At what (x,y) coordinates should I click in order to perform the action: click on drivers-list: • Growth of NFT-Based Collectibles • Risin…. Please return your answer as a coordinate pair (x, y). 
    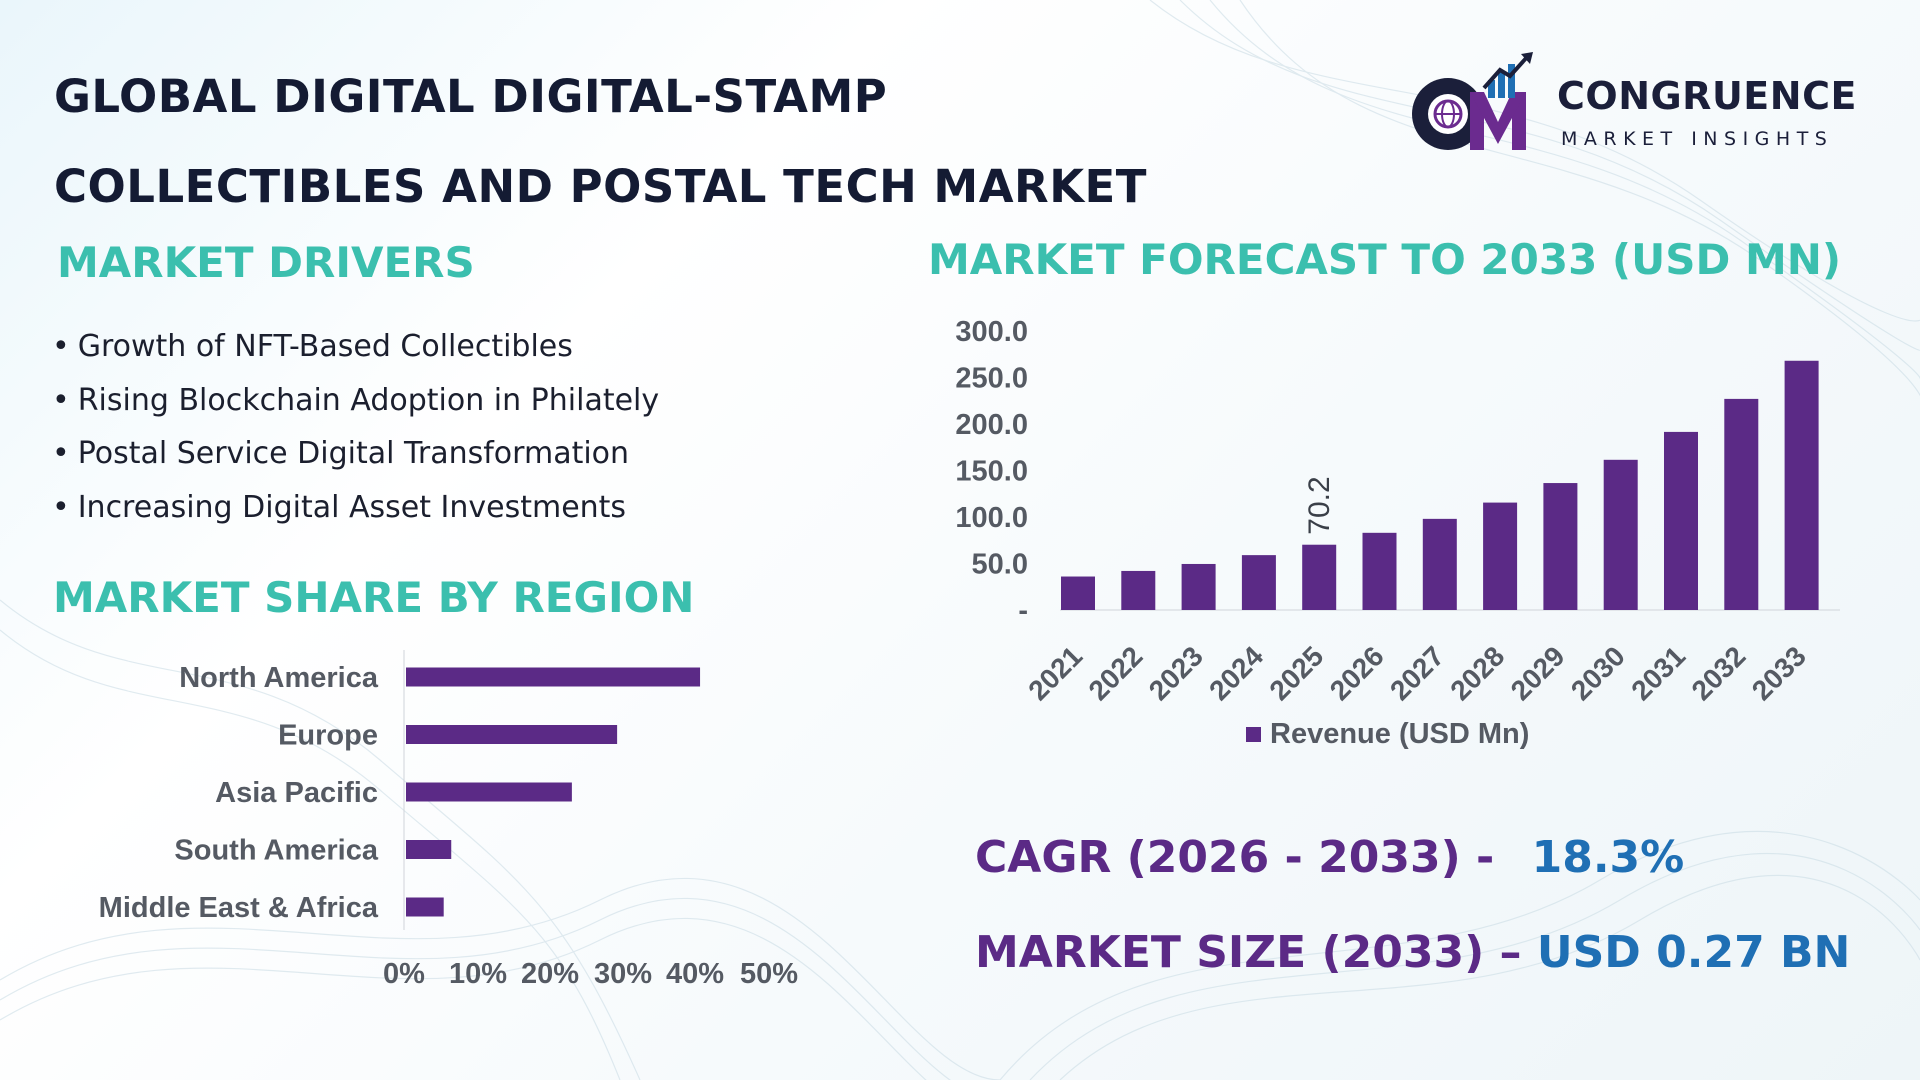
    Looking at the image, I should click on (355, 427).